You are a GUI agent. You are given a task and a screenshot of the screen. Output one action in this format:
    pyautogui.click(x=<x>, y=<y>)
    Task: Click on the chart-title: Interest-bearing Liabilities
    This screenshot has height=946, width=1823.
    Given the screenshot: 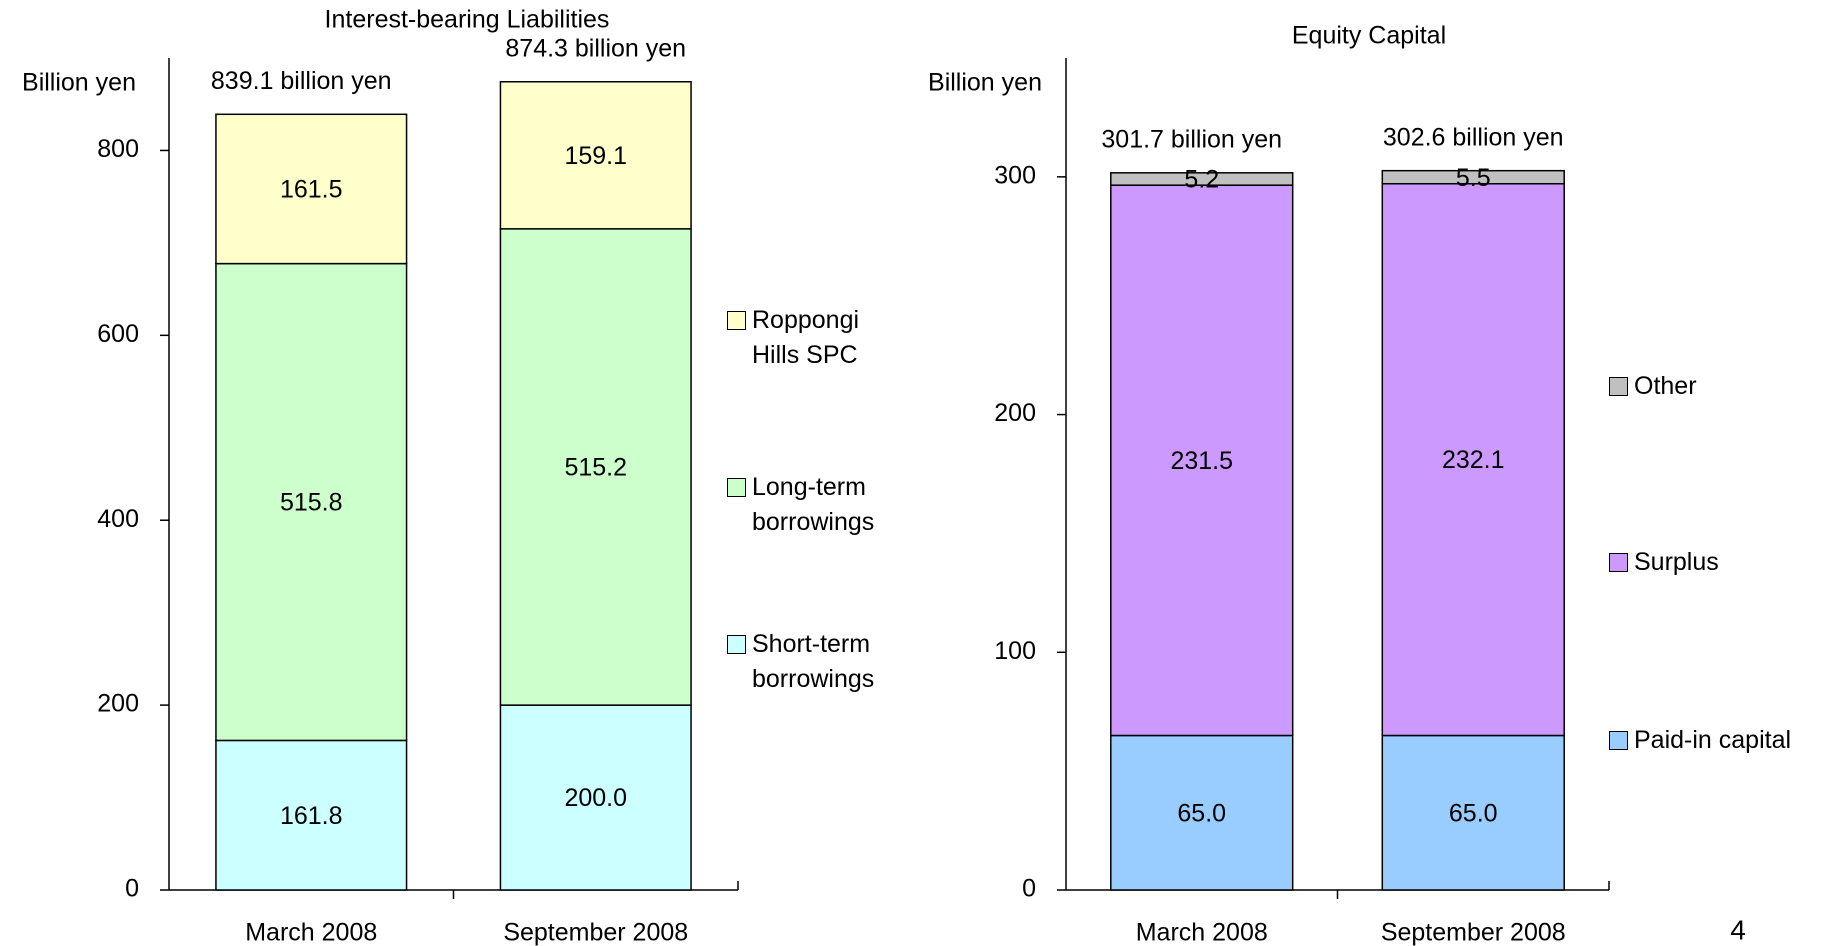 What is the action you would take?
    pyautogui.click(x=467, y=20)
    